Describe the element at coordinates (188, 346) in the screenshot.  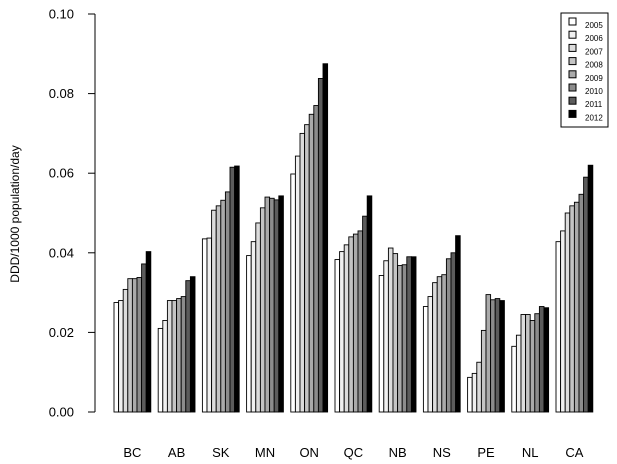
I see `bar-ab-2011` at that location.